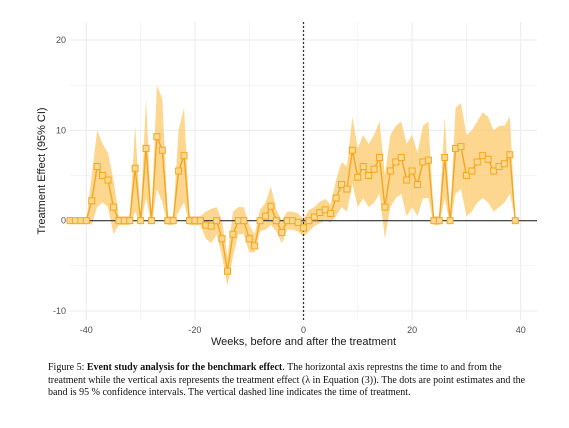 This screenshot has width=569, height=428. What do you see at coordinates (63, 221) in the screenshot?
I see `y-tick-label: 0` at bounding box center [63, 221].